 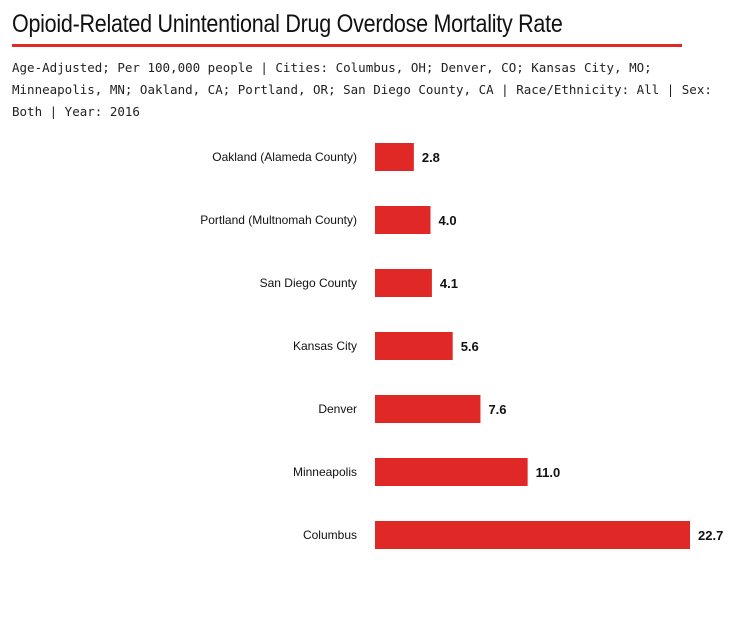 What do you see at coordinates (497, 409) in the screenshot?
I see `value-label-denver: 7.6` at bounding box center [497, 409].